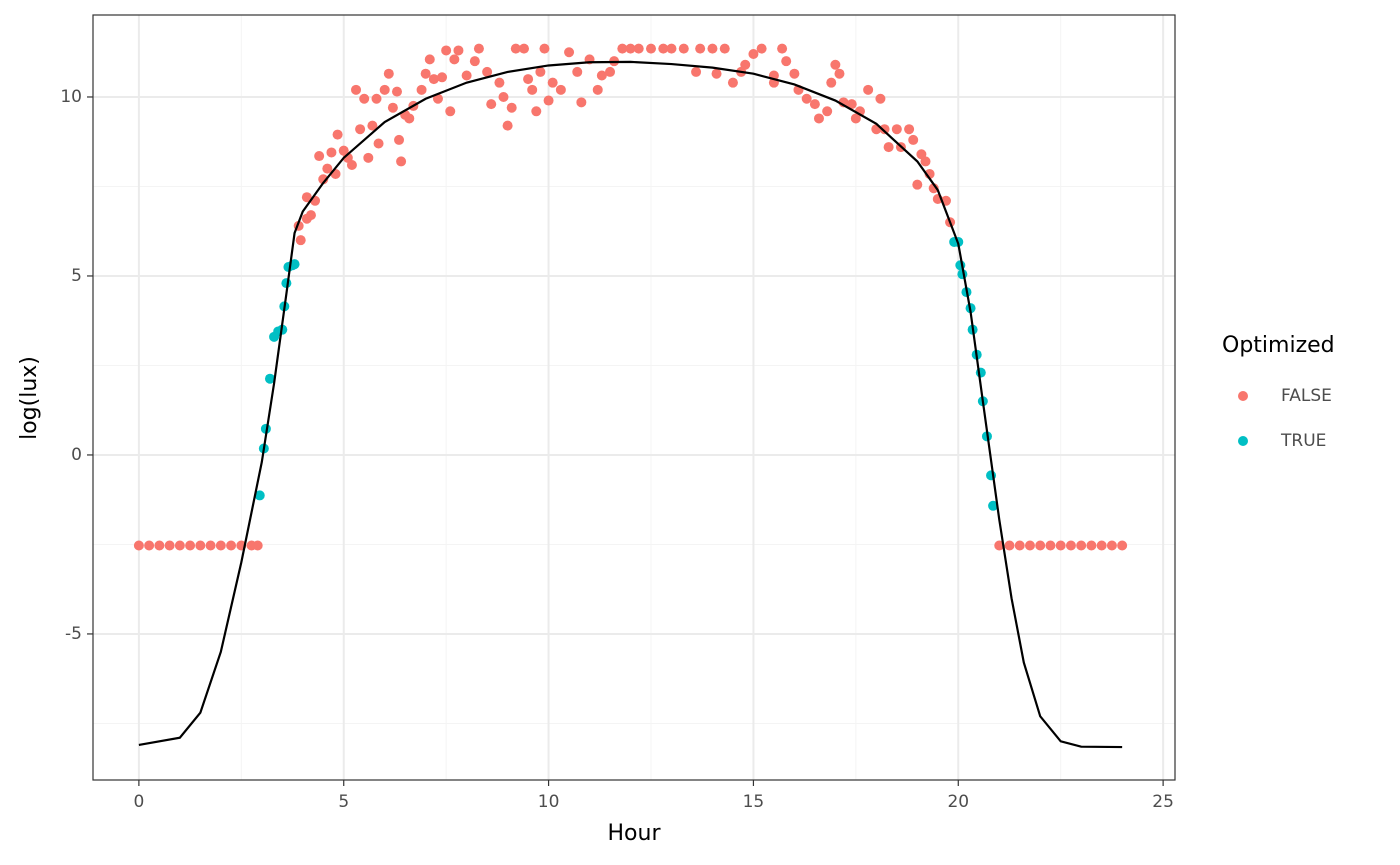 Image resolution: width=1400 pixels, height=865 pixels. What do you see at coordinates (71, 97) in the screenshot?
I see `y-tick-label: 10` at bounding box center [71, 97].